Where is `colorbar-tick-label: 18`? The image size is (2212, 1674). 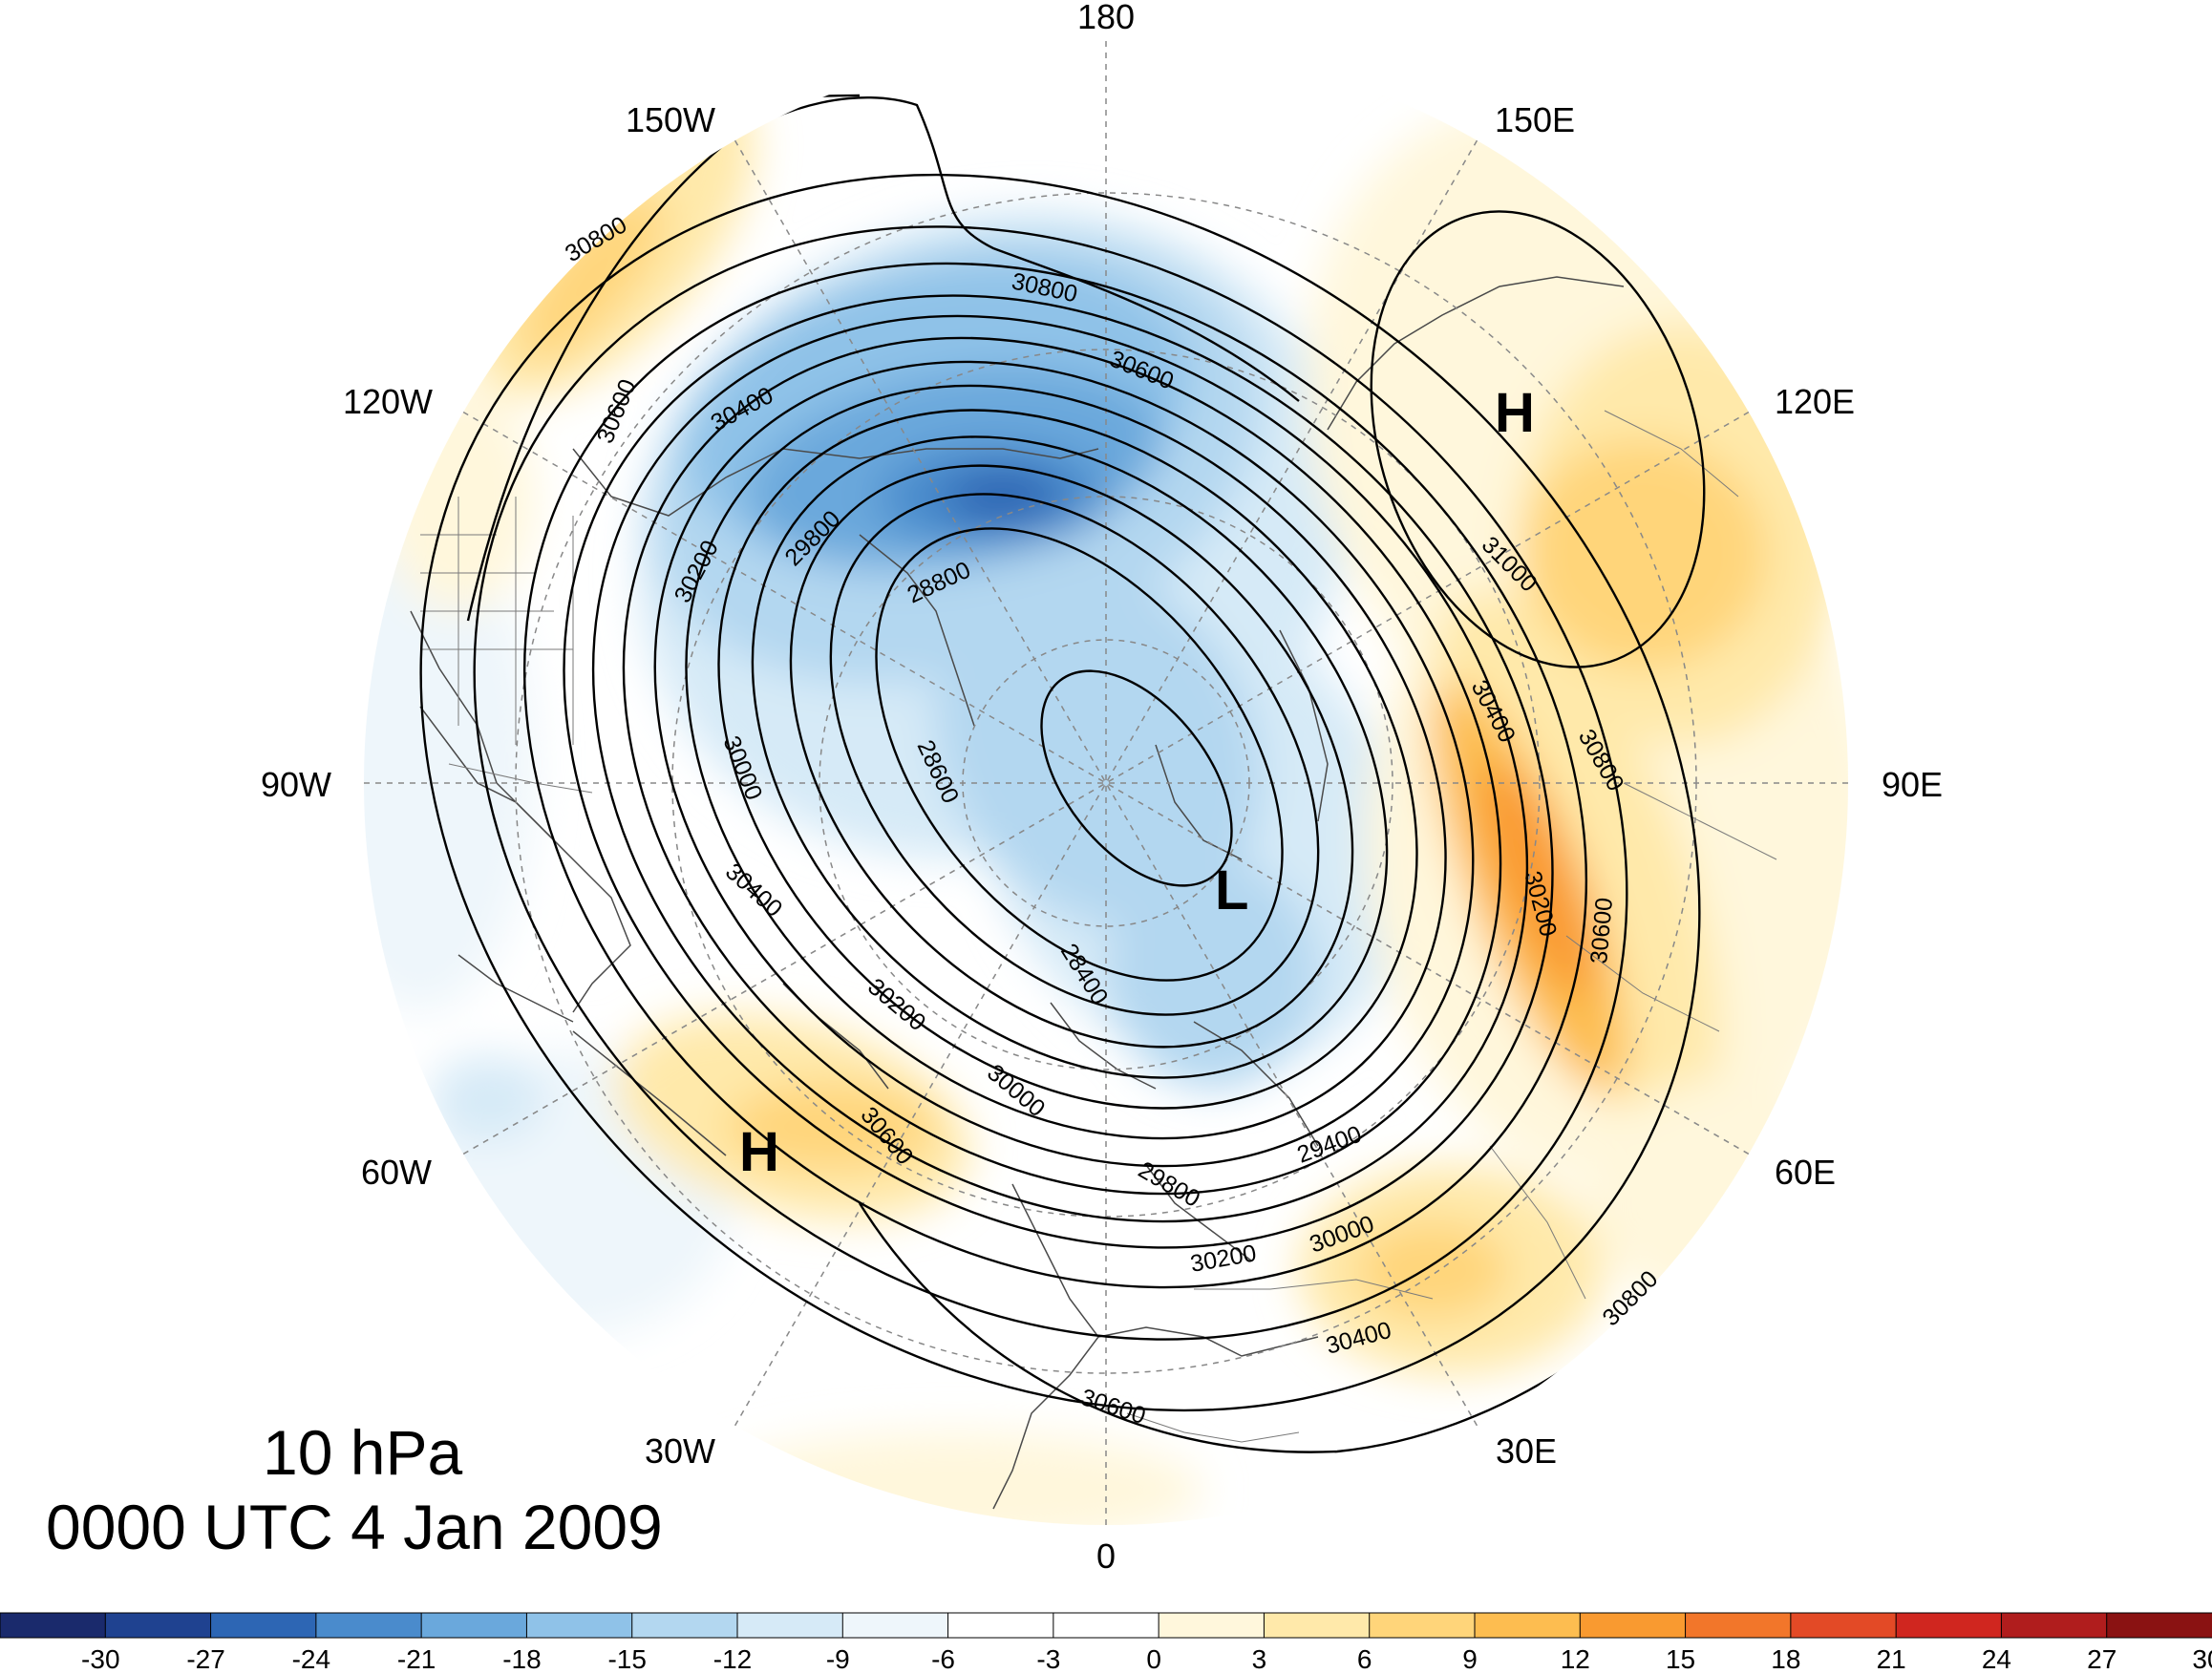 colorbar-tick-label: 18 is located at coordinates (1785, 1659).